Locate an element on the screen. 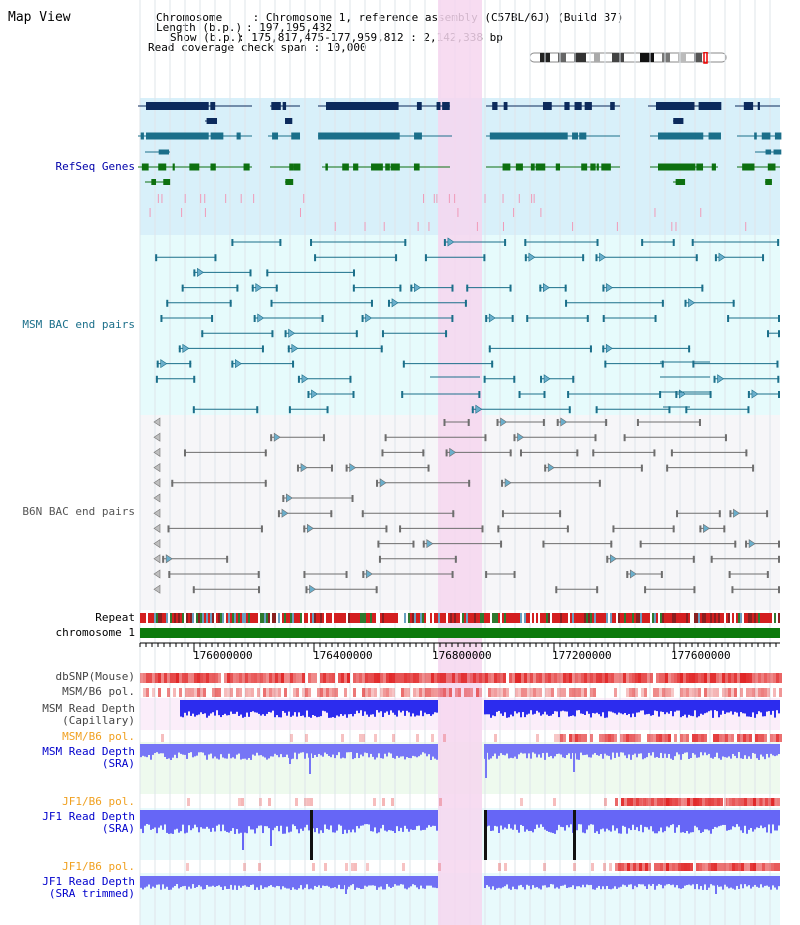  track-label-msm-read-depth-capillary-line1: MSM Read Depth is located at coordinates (88, 708).